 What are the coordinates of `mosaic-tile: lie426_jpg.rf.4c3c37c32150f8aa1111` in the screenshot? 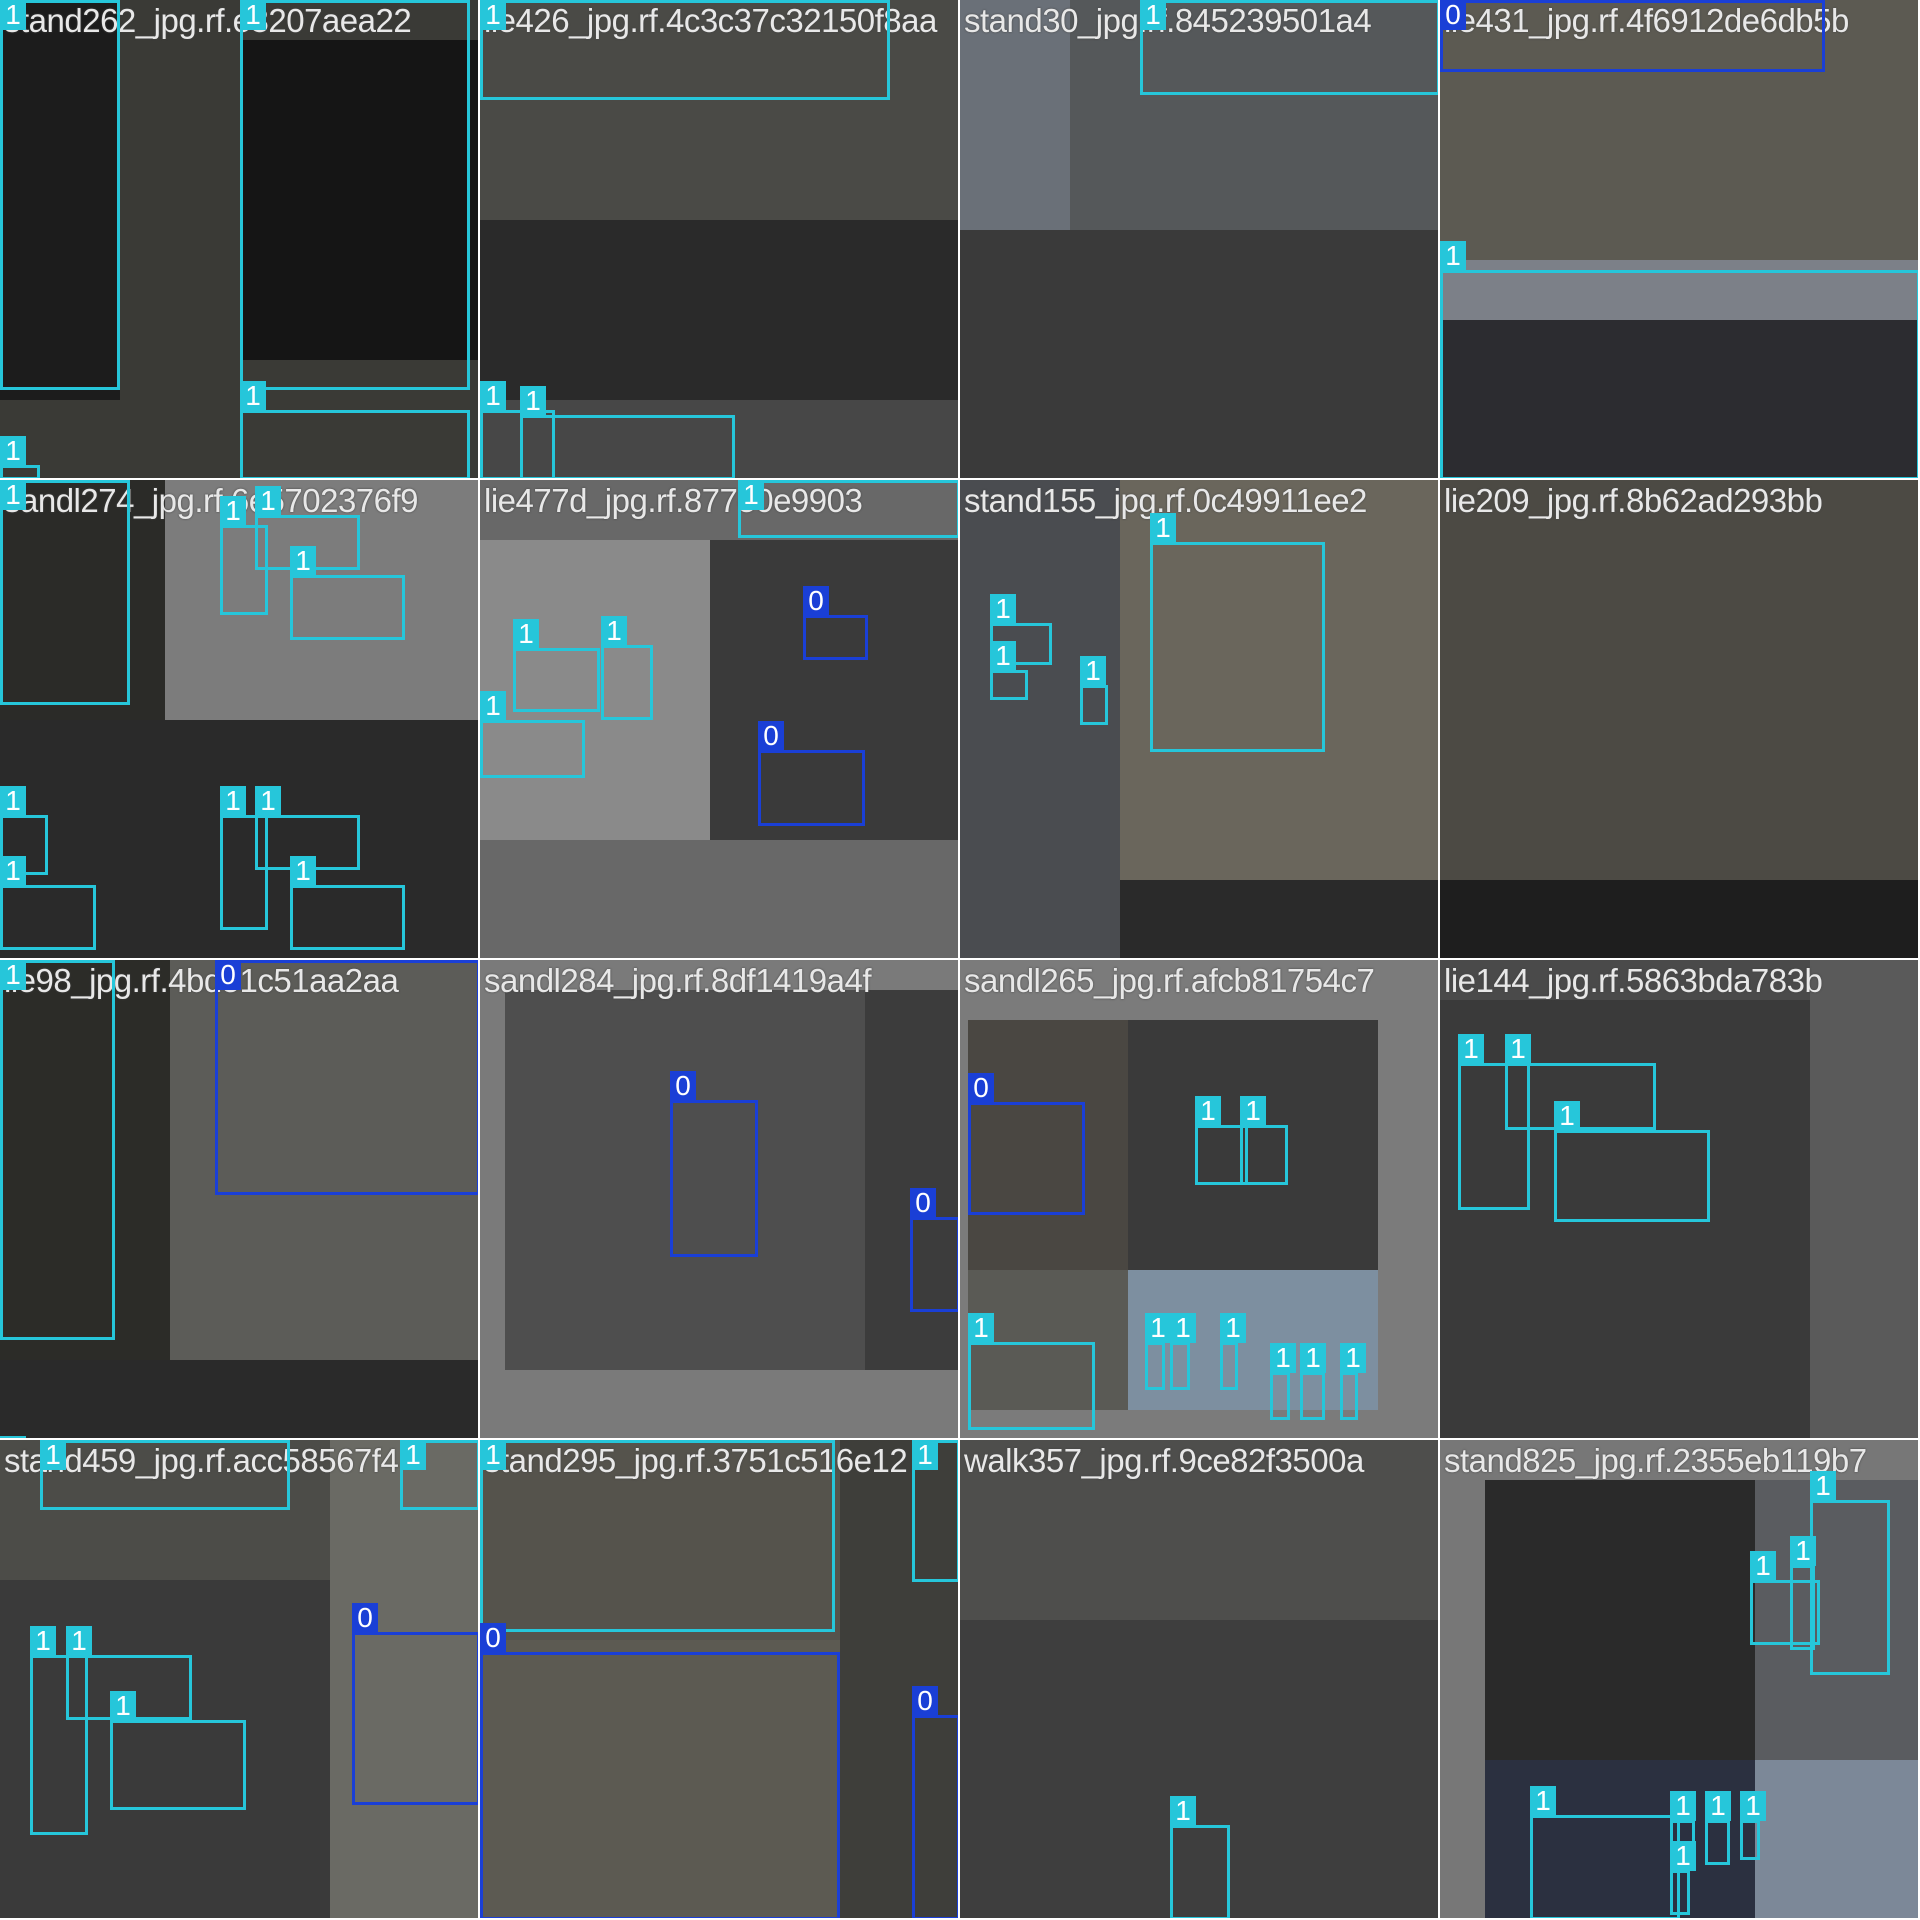 It's located at (720, 240).